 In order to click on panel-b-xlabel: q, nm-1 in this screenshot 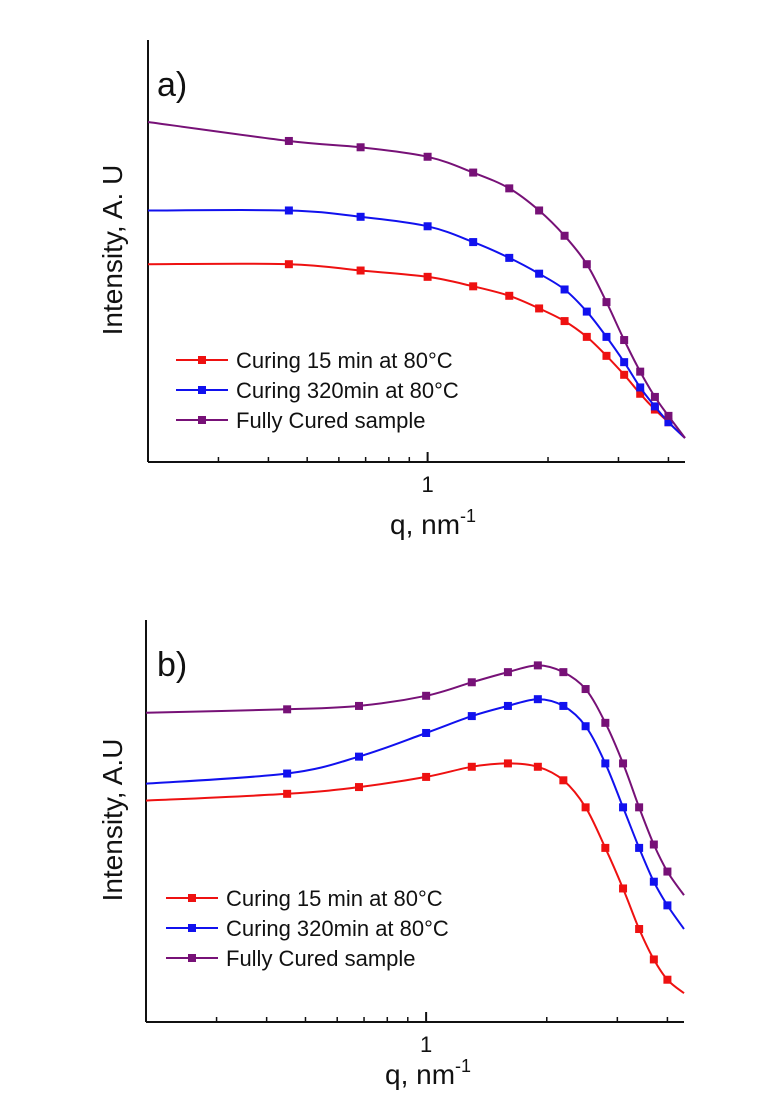, I will do `click(428, 1073)`.